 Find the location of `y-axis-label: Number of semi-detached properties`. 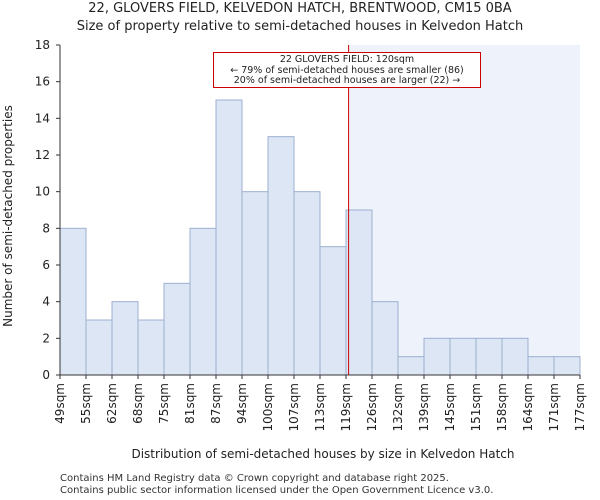

y-axis-label: Number of semi-detached properties is located at coordinates (8, 216).